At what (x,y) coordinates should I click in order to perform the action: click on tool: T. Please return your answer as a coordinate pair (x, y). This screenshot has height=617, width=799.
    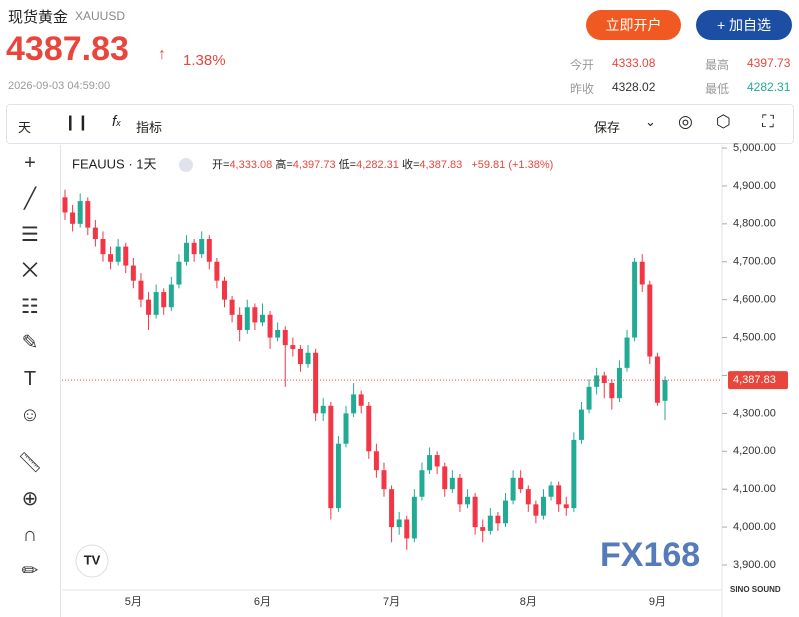
    Looking at the image, I should click on (30, 379).